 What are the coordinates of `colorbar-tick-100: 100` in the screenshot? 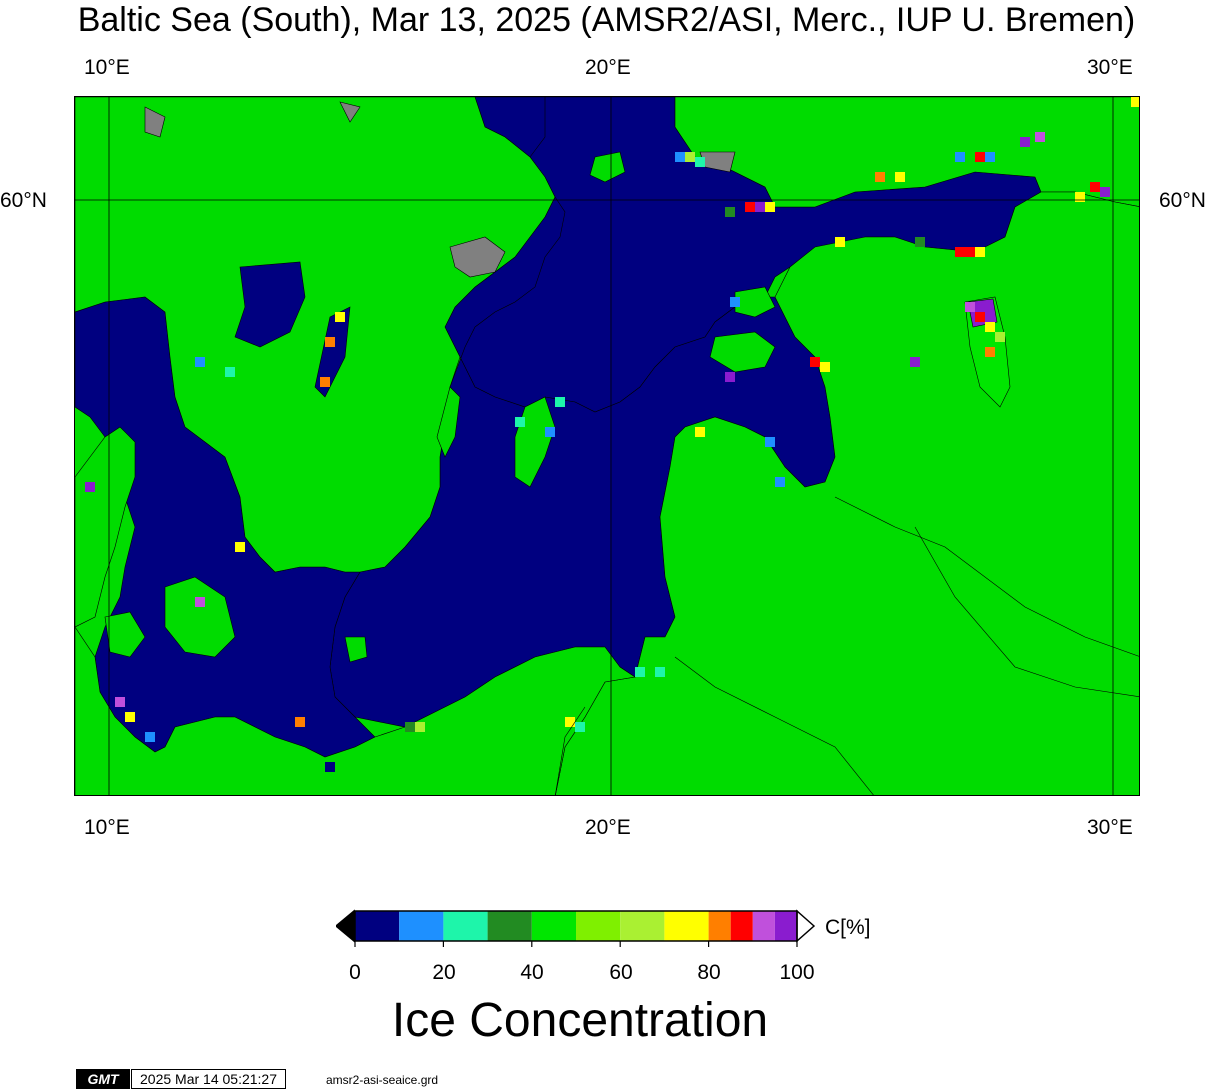 It's located at (797, 972).